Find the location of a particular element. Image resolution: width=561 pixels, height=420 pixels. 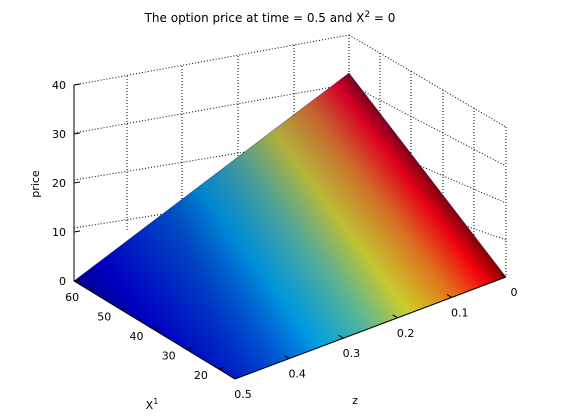

ylabel: z is located at coordinates (355, 400).